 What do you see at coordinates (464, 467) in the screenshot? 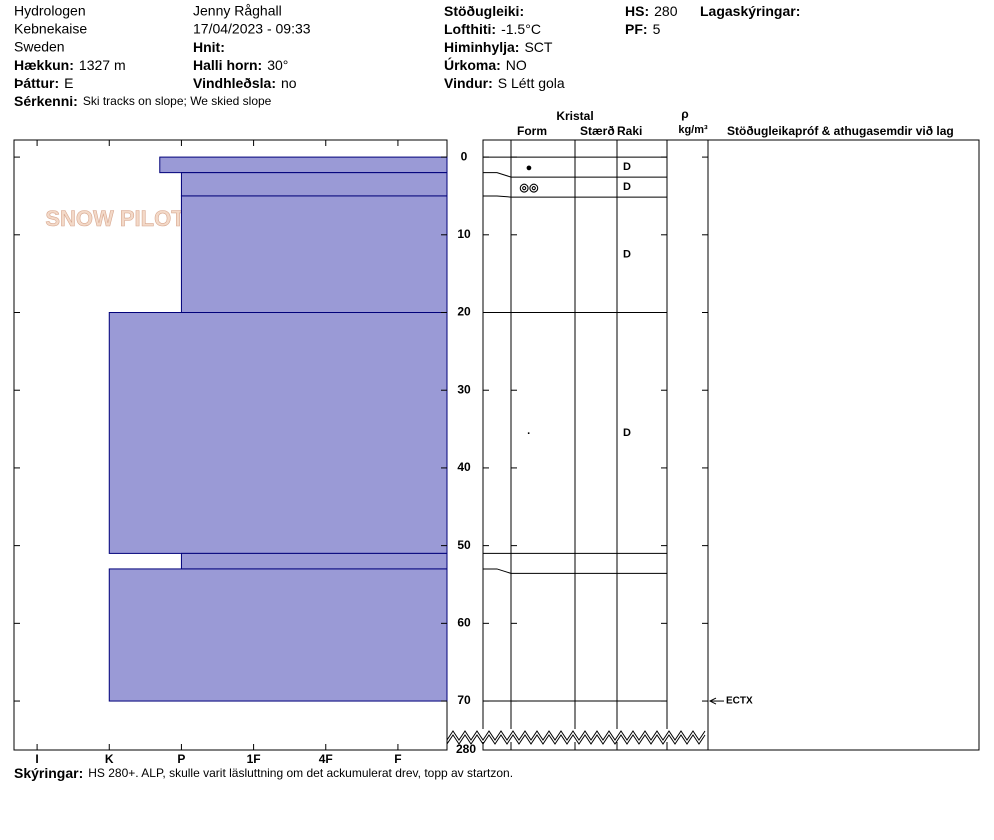
I see `depth-label: 40` at bounding box center [464, 467].